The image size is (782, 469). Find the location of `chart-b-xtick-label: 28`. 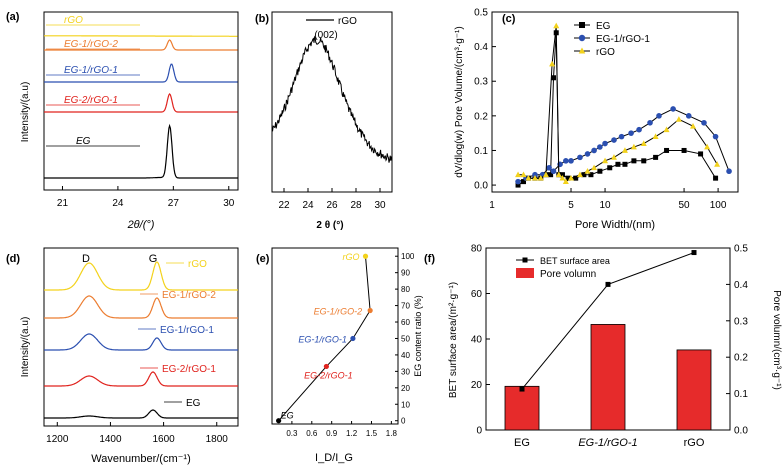

chart-b-xtick-label: 28 is located at coordinates (356, 205).